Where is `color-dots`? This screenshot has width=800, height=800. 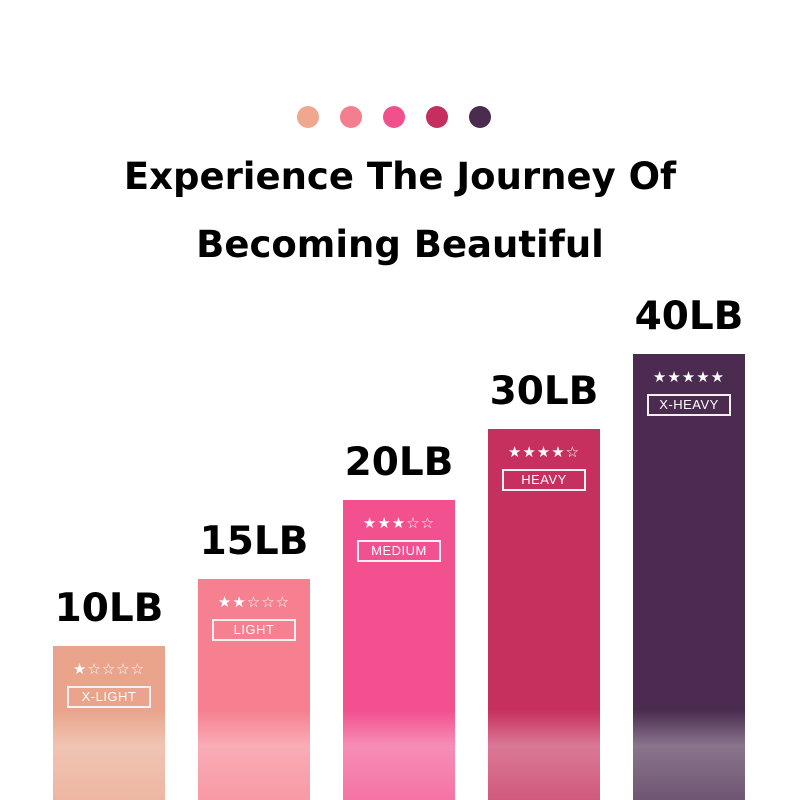 color-dots is located at coordinates (400, 117).